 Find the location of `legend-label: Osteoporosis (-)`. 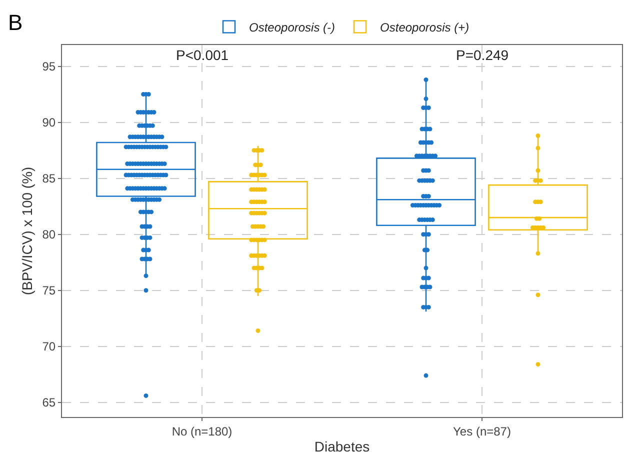

legend-label: Osteoporosis (-) is located at coordinates (292, 27).